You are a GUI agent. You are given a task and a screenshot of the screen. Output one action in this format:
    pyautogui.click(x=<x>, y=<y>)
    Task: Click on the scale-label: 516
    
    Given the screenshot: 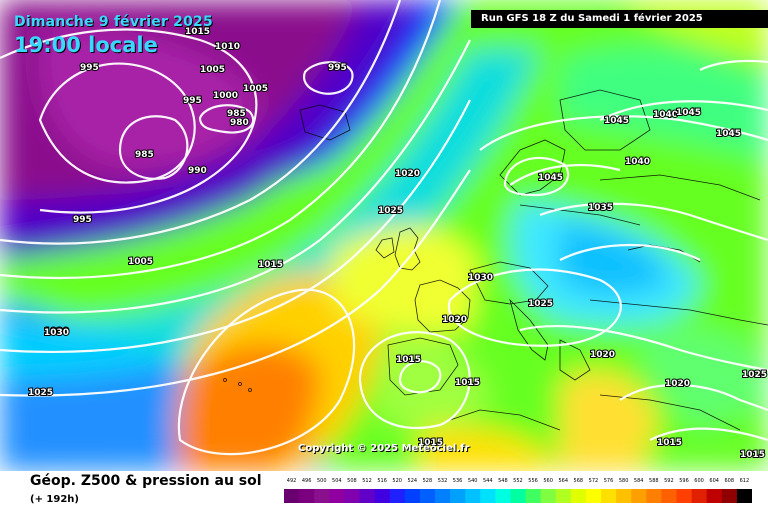 What is the action you would take?
    pyautogui.click(x=382, y=481)
    